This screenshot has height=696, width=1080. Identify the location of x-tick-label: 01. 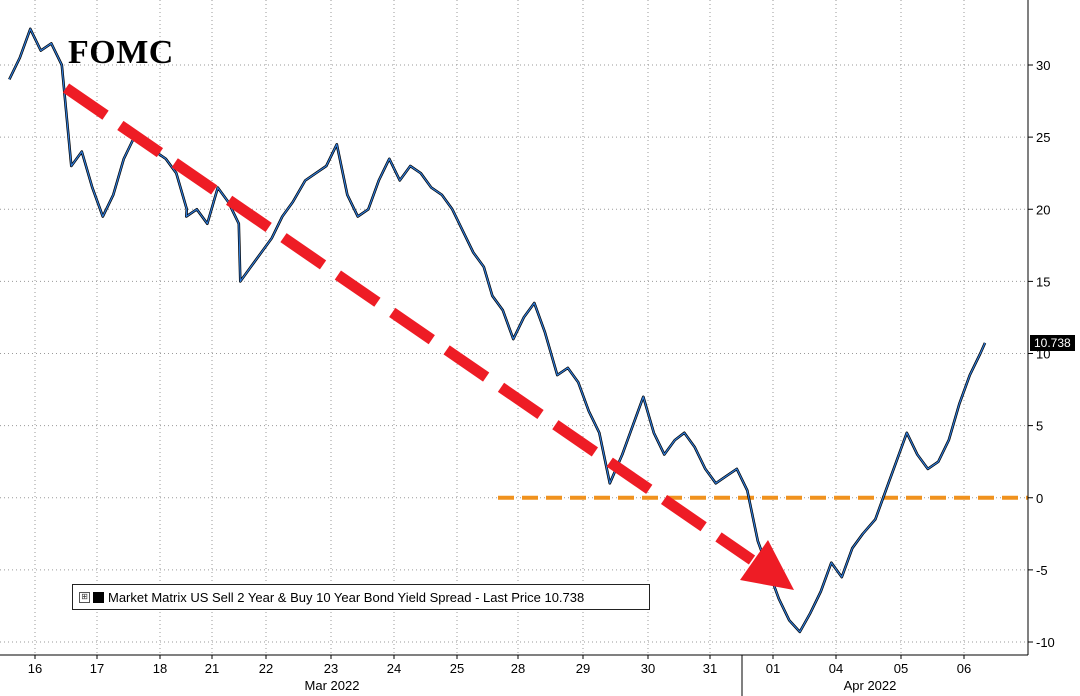
(773, 668).